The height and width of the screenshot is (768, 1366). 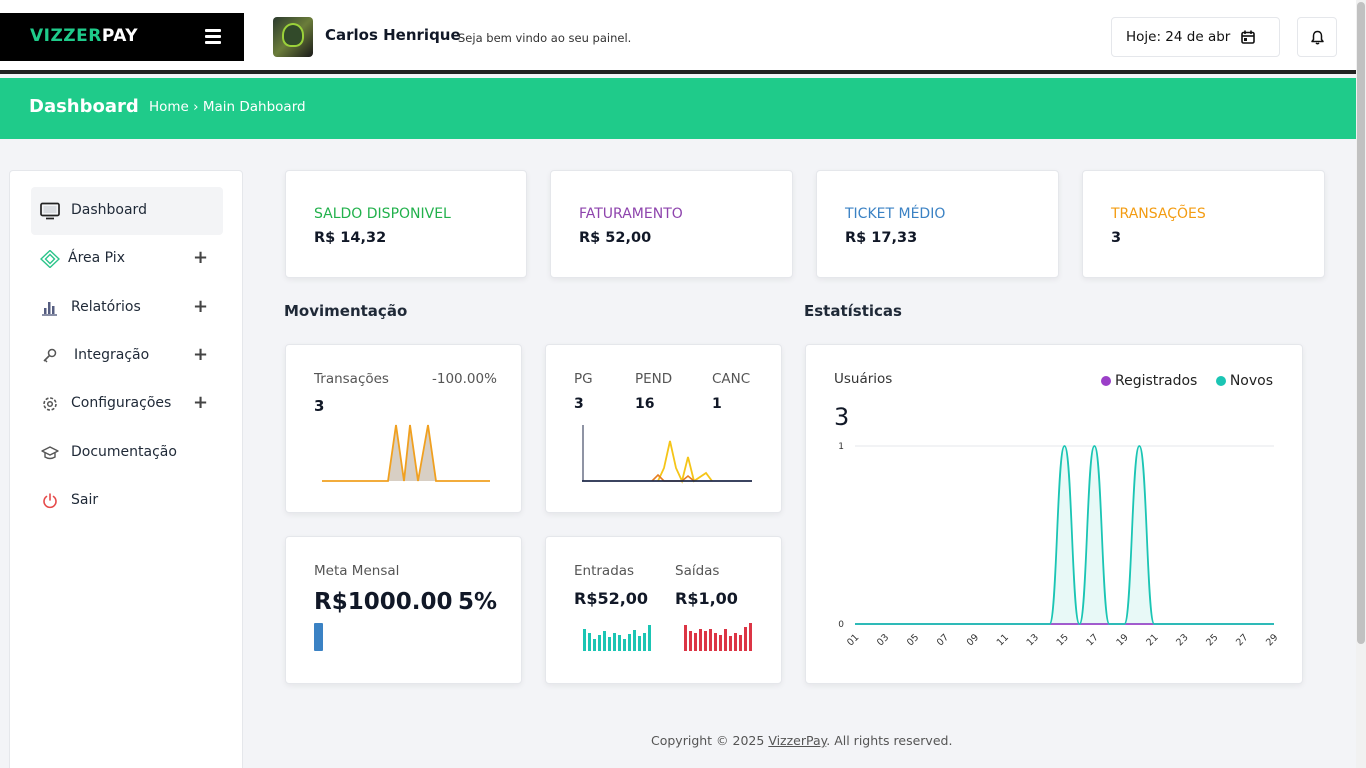 What do you see at coordinates (393, 35) in the screenshot?
I see `user-name: Carlos Henrique` at bounding box center [393, 35].